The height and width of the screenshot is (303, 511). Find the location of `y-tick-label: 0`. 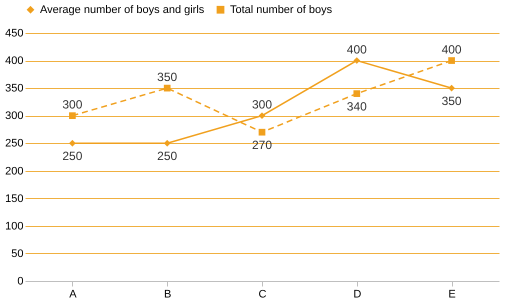

y-tick-label: 0 is located at coordinates (20, 282).